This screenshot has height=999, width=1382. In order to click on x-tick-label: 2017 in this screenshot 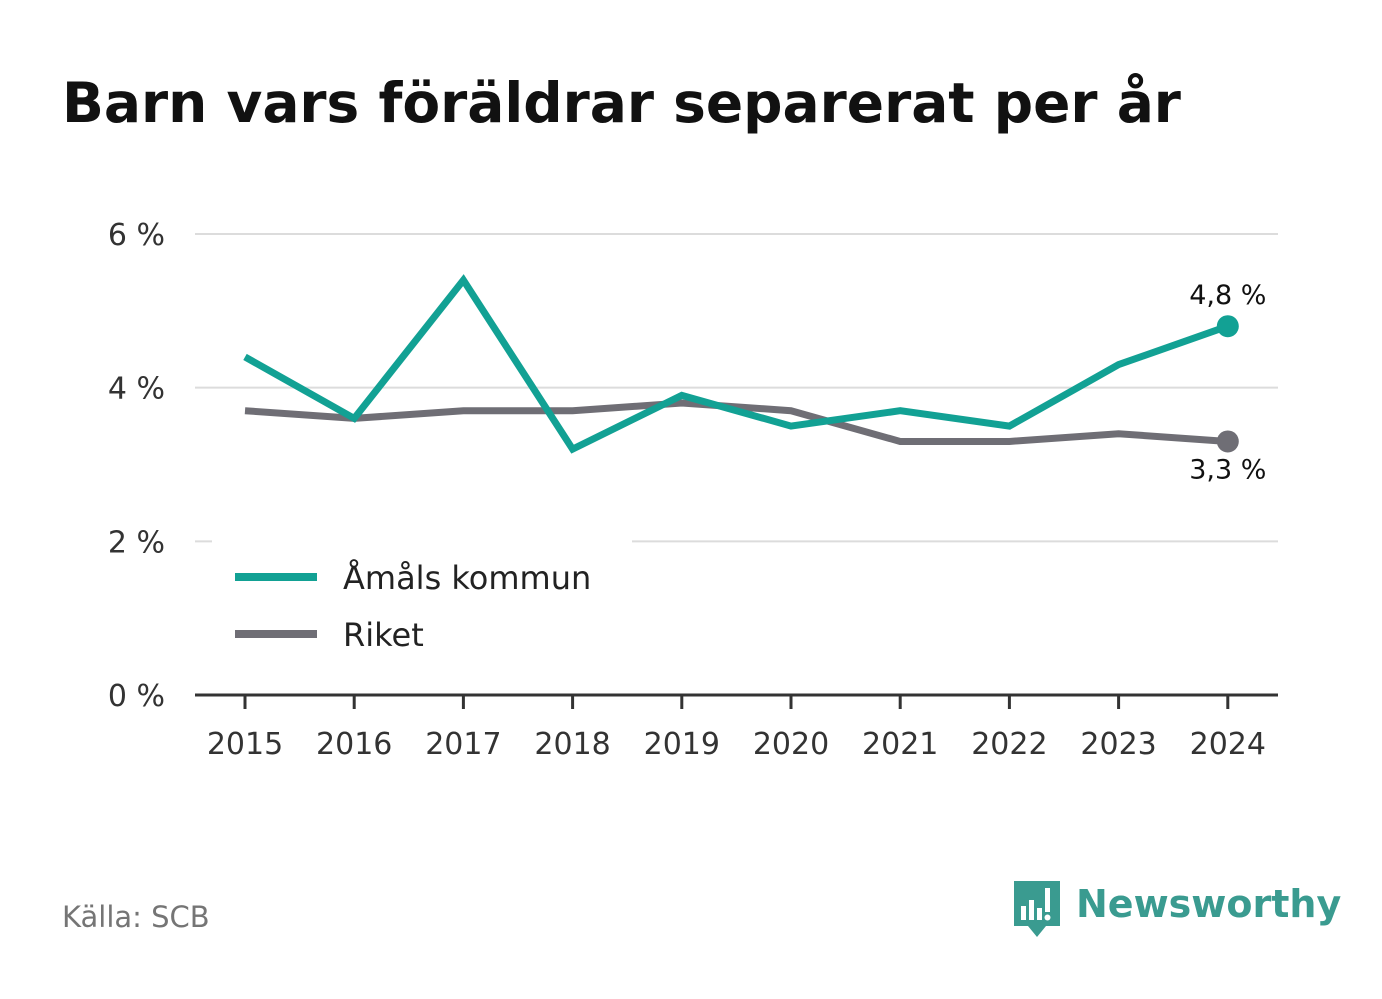, I will do `click(463, 744)`.